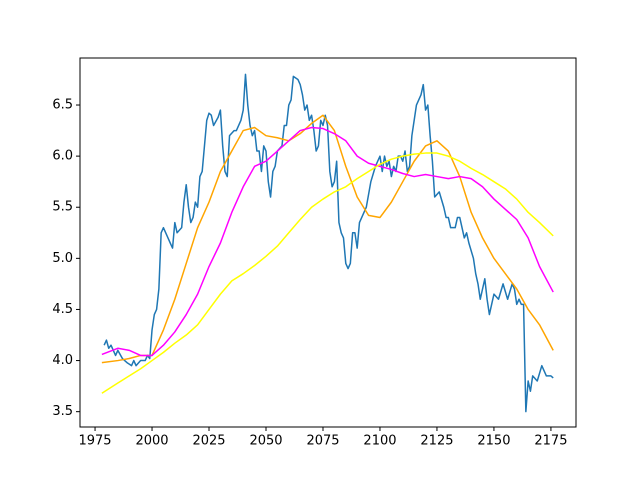 Image resolution: width=640 pixels, height=480 pixels. What do you see at coordinates (94, 441) in the screenshot?
I see `x-tick-label: 1975` at bounding box center [94, 441].